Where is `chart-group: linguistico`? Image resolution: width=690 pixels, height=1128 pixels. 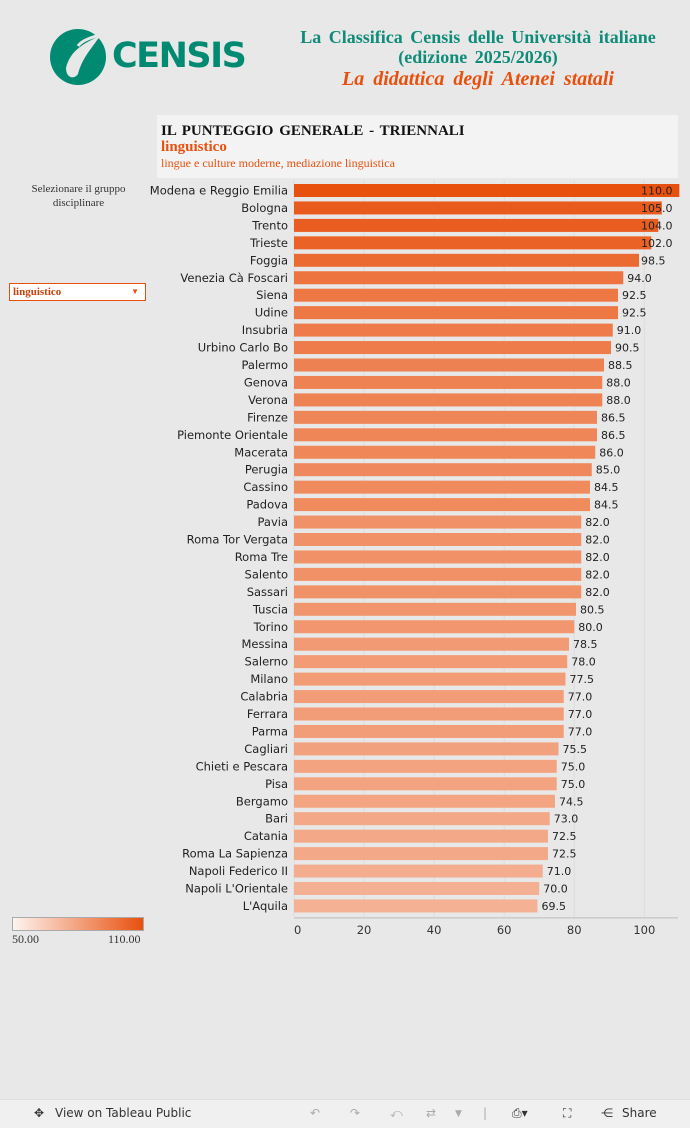 chart-group: linguistico is located at coordinates (194, 147).